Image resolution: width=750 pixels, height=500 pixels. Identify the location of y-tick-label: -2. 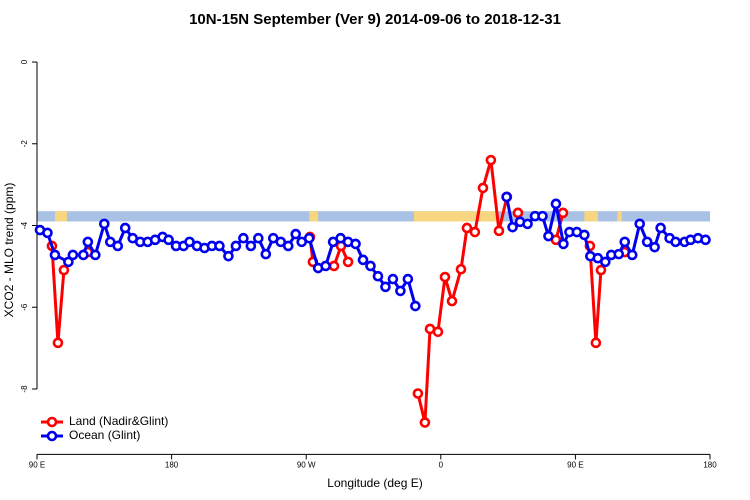
(24, 144).